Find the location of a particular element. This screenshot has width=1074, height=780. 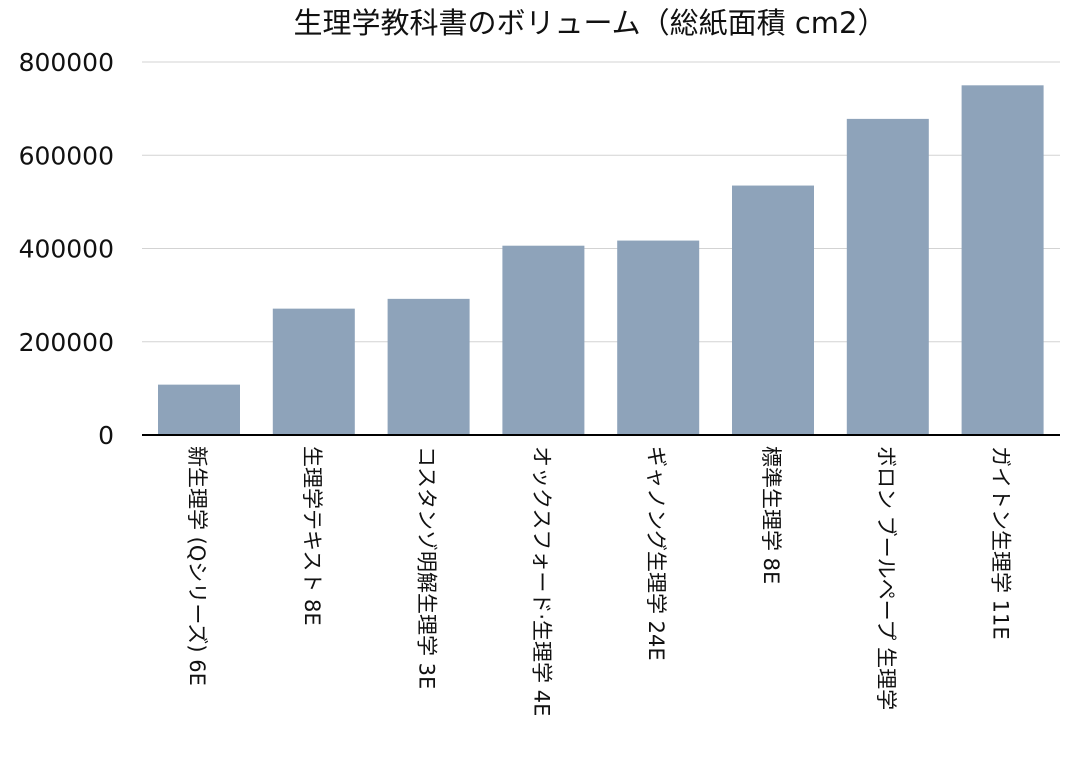

x-tick-label: 新生理学 (Qシリーズ) 6E is located at coordinates (197, 566).